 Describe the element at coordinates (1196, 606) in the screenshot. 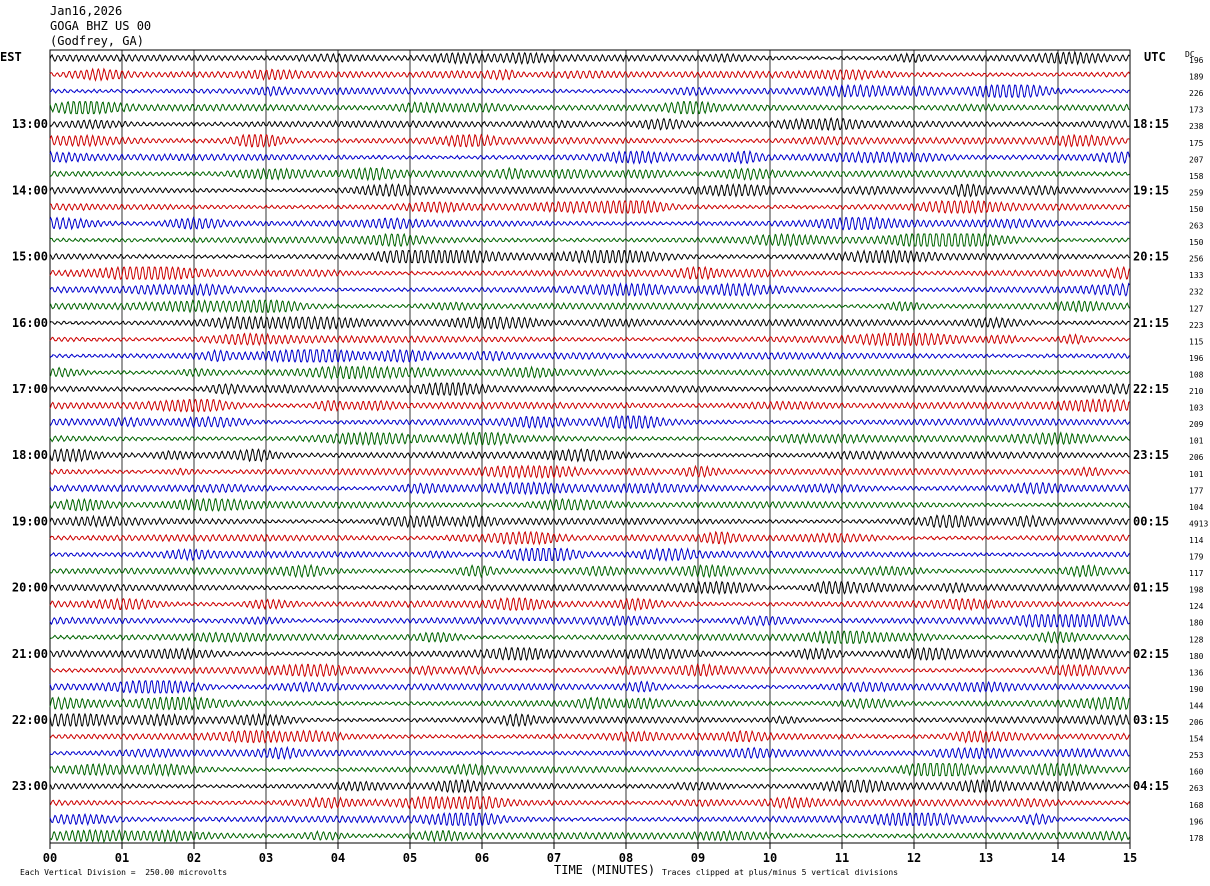

I see `dc-offset-label: 124` at that location.